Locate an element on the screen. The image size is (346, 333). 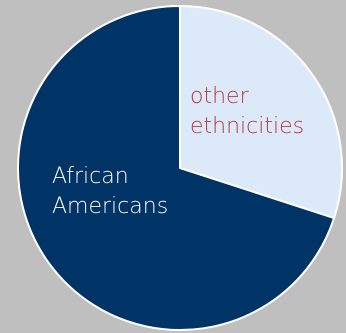
pie-slice-label-1: African Americans is located at coordinates (110, 191).